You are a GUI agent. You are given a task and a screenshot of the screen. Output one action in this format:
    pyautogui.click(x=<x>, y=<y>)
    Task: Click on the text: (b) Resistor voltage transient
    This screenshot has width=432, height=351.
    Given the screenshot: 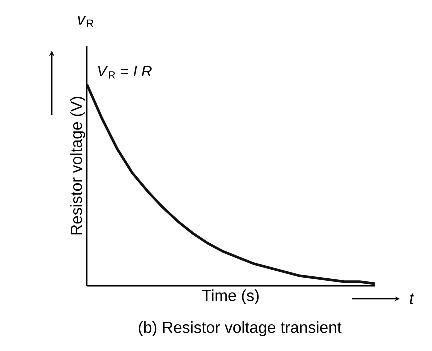 What is the action you would take?
    pyautogui.click(x=240, y=329)
    